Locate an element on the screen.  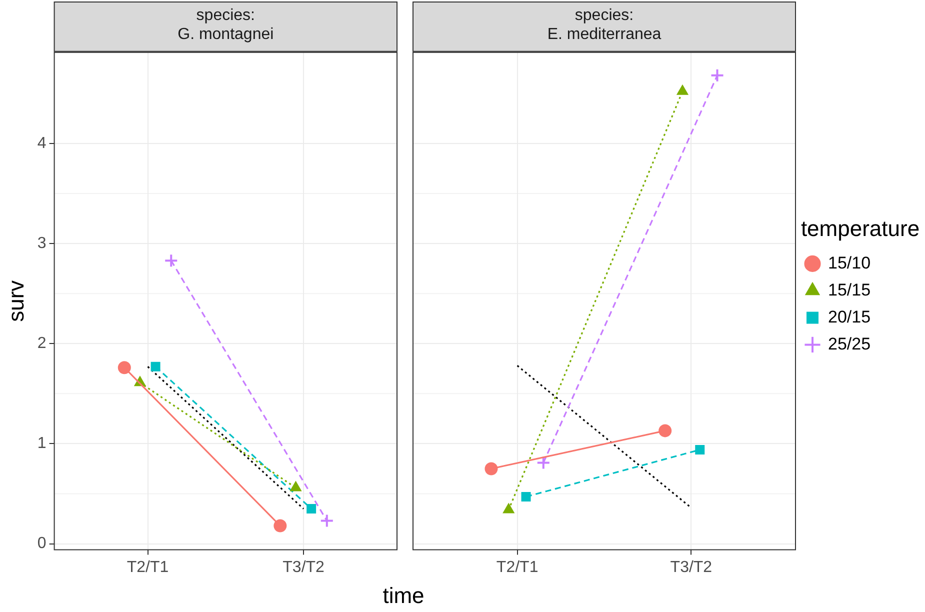
chart-title: species: E. mediterranea is located at coordinates (604, 25).